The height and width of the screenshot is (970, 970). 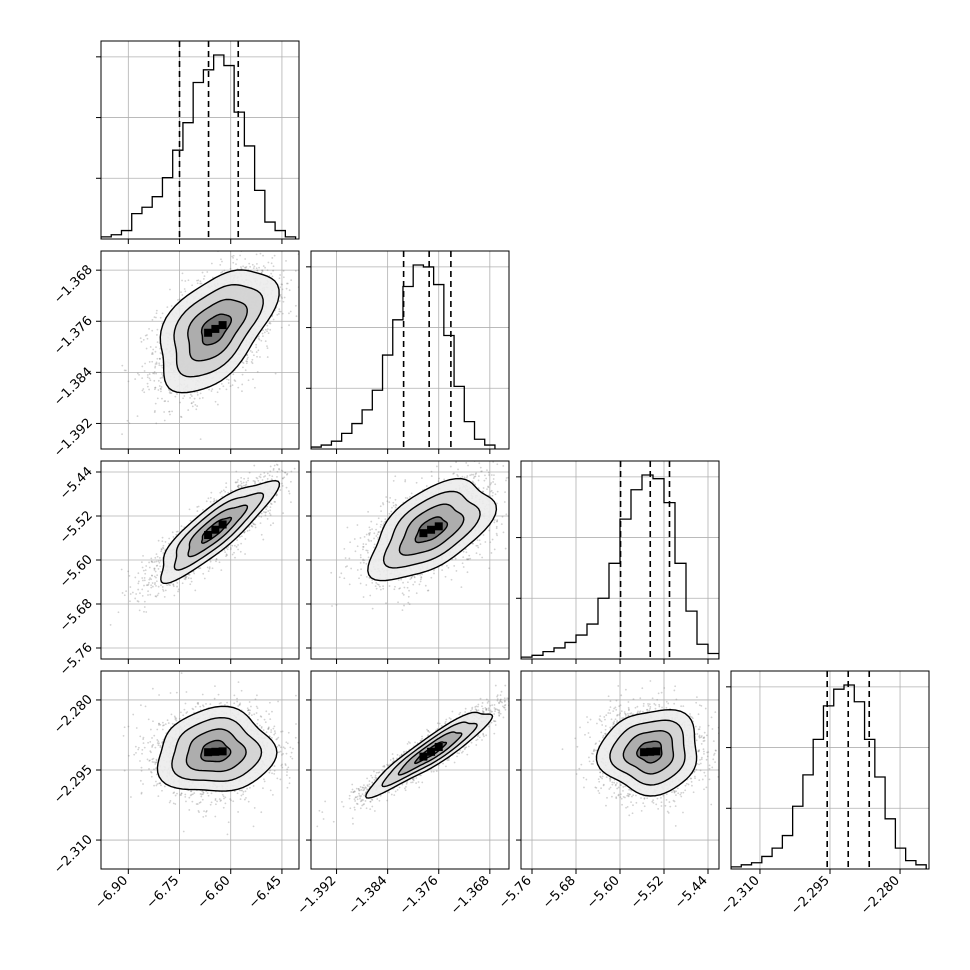 What do you see at coordinates (829, 776) in the screenshot?
I see `histogram-step` at bounding box center [829, 776].